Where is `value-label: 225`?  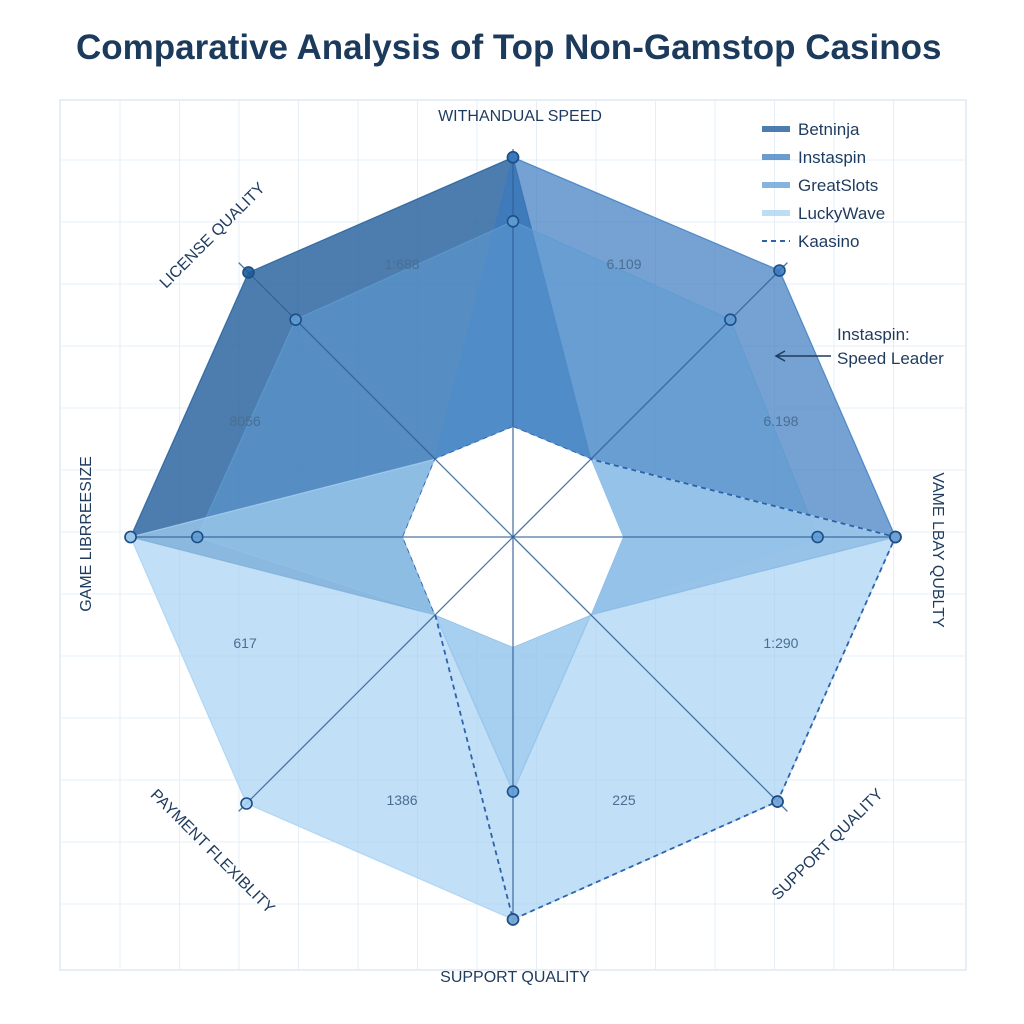 value-label: 225 is located at coordinates (624, 800).